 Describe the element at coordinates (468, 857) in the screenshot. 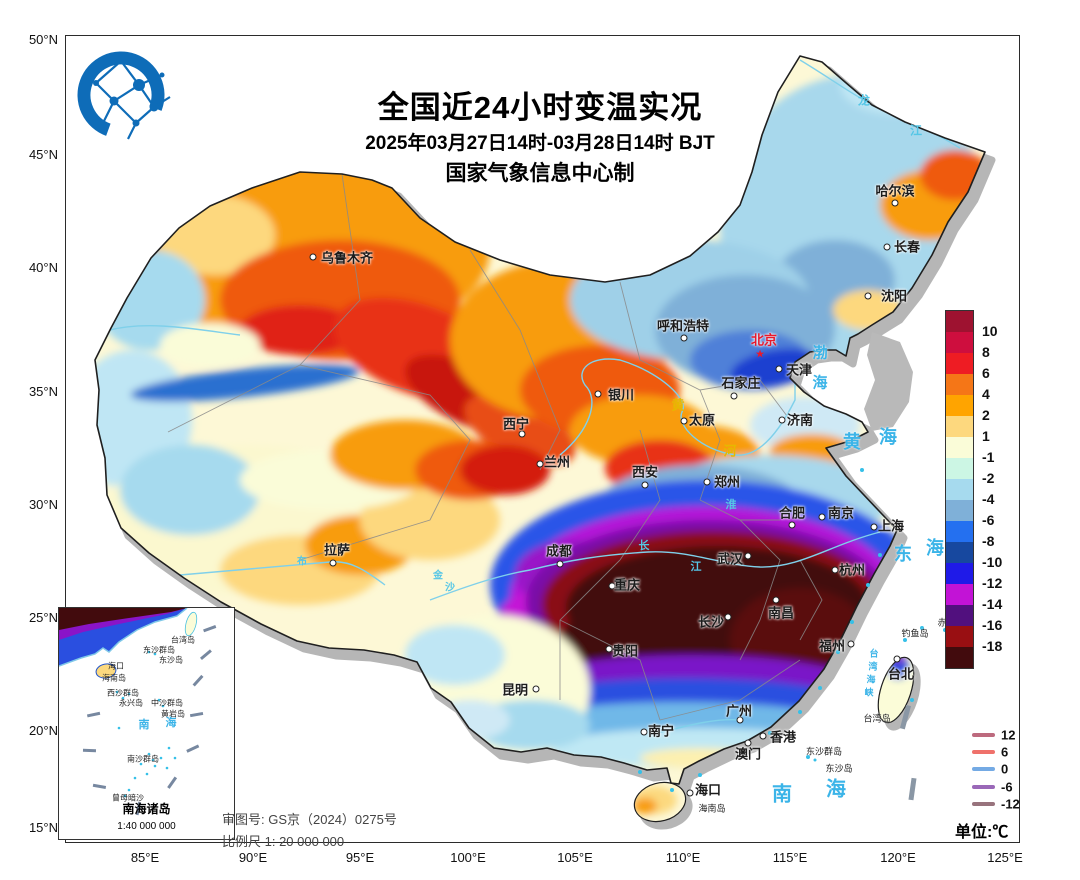

I see `lon-tick-label: 100°E` at that location.